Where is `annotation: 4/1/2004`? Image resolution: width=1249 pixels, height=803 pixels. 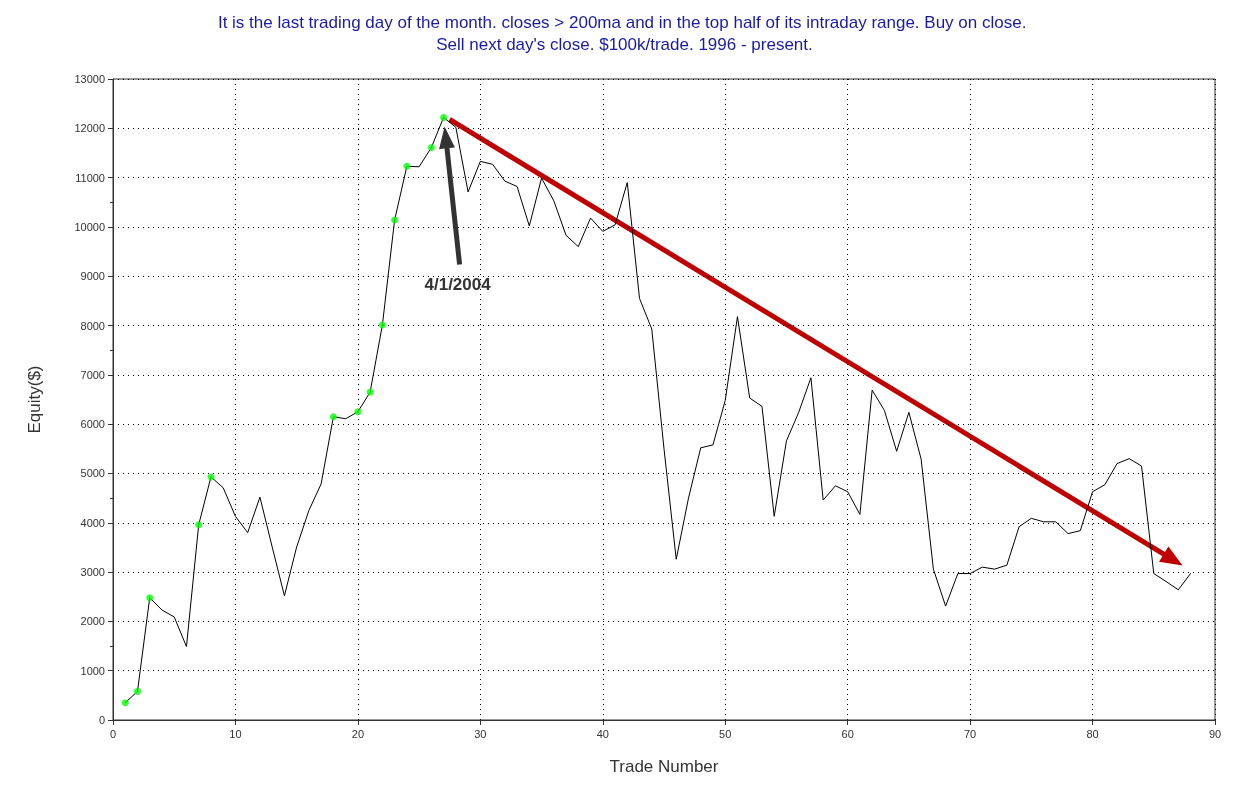
annotation: 4/1/2004 is located at coordinates (458, 285).